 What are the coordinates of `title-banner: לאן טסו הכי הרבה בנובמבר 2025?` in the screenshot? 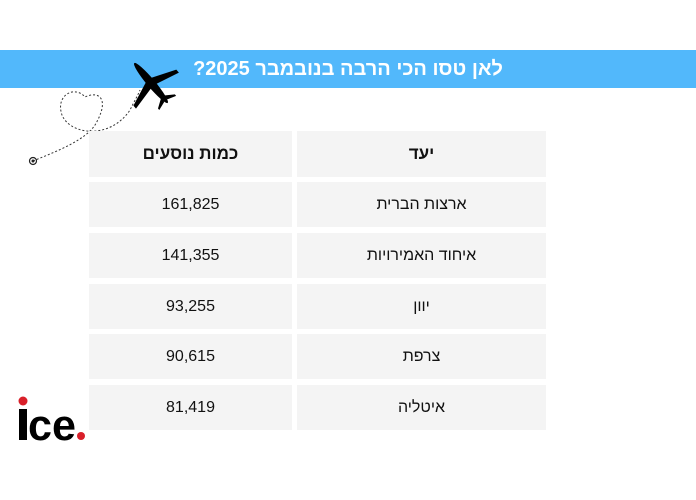 It's located at (348, 69).